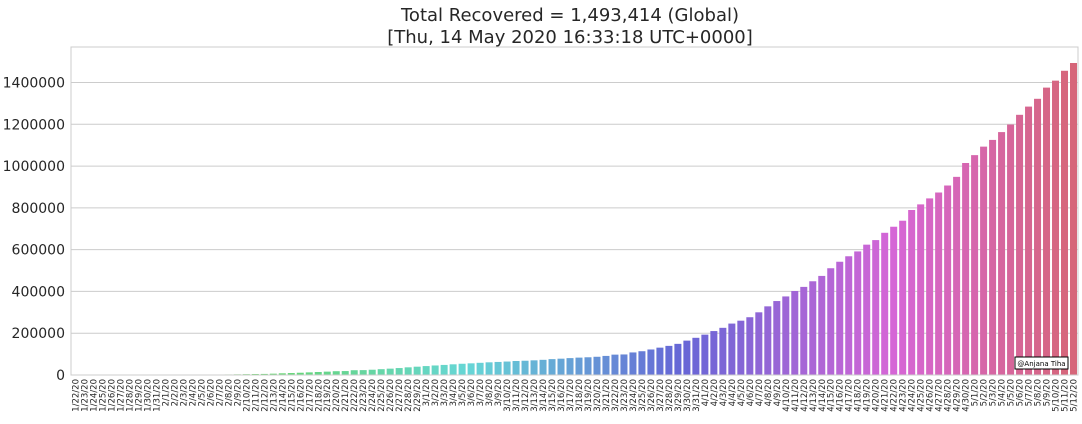 The height and width of the screenshot is (424, 1082). What do you see at coordinates (994, 392) in the screenshot?
I see `x-tick-label: 5/3/20` at bounding box center [994, 392].